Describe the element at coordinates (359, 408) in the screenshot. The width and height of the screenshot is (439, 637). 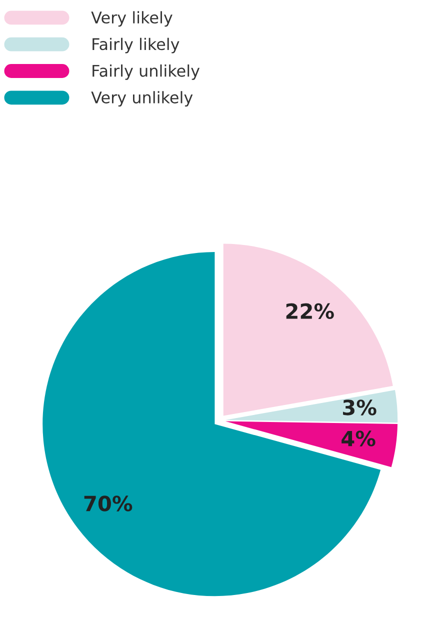
I see `data-label: 3%` at that location.